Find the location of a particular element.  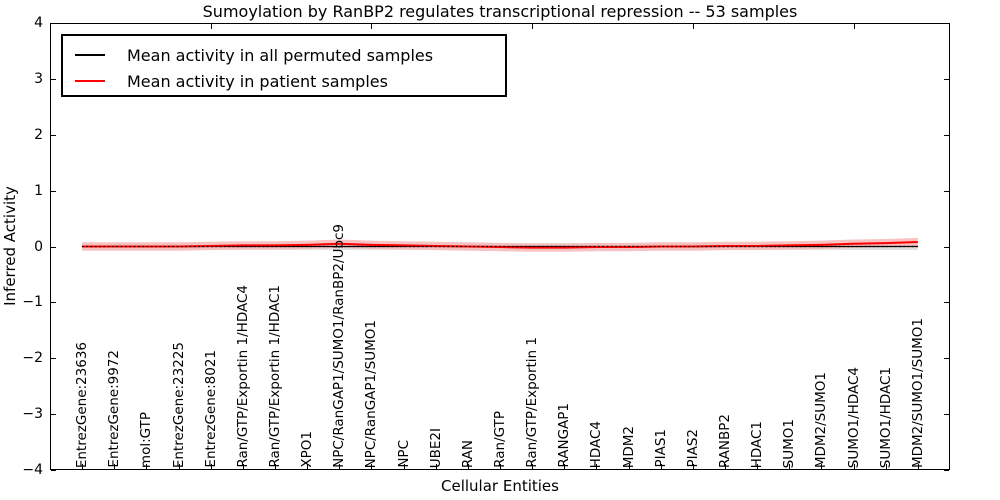

y-tick-label: −3 is located at coordinates (32, 414).